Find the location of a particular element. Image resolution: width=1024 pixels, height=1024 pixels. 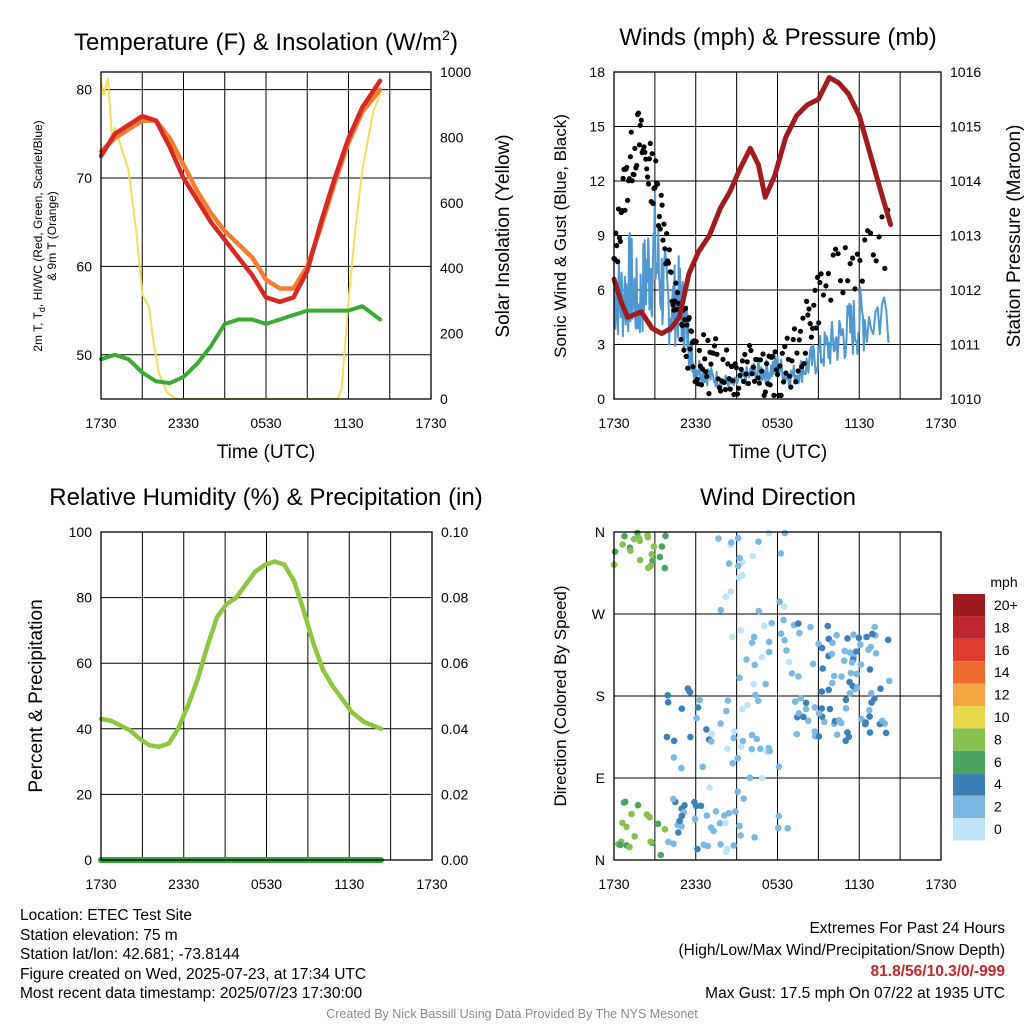

temperature-title: Temperature (F) & Insolation (W/m2) is located at coordinates (266, 41).